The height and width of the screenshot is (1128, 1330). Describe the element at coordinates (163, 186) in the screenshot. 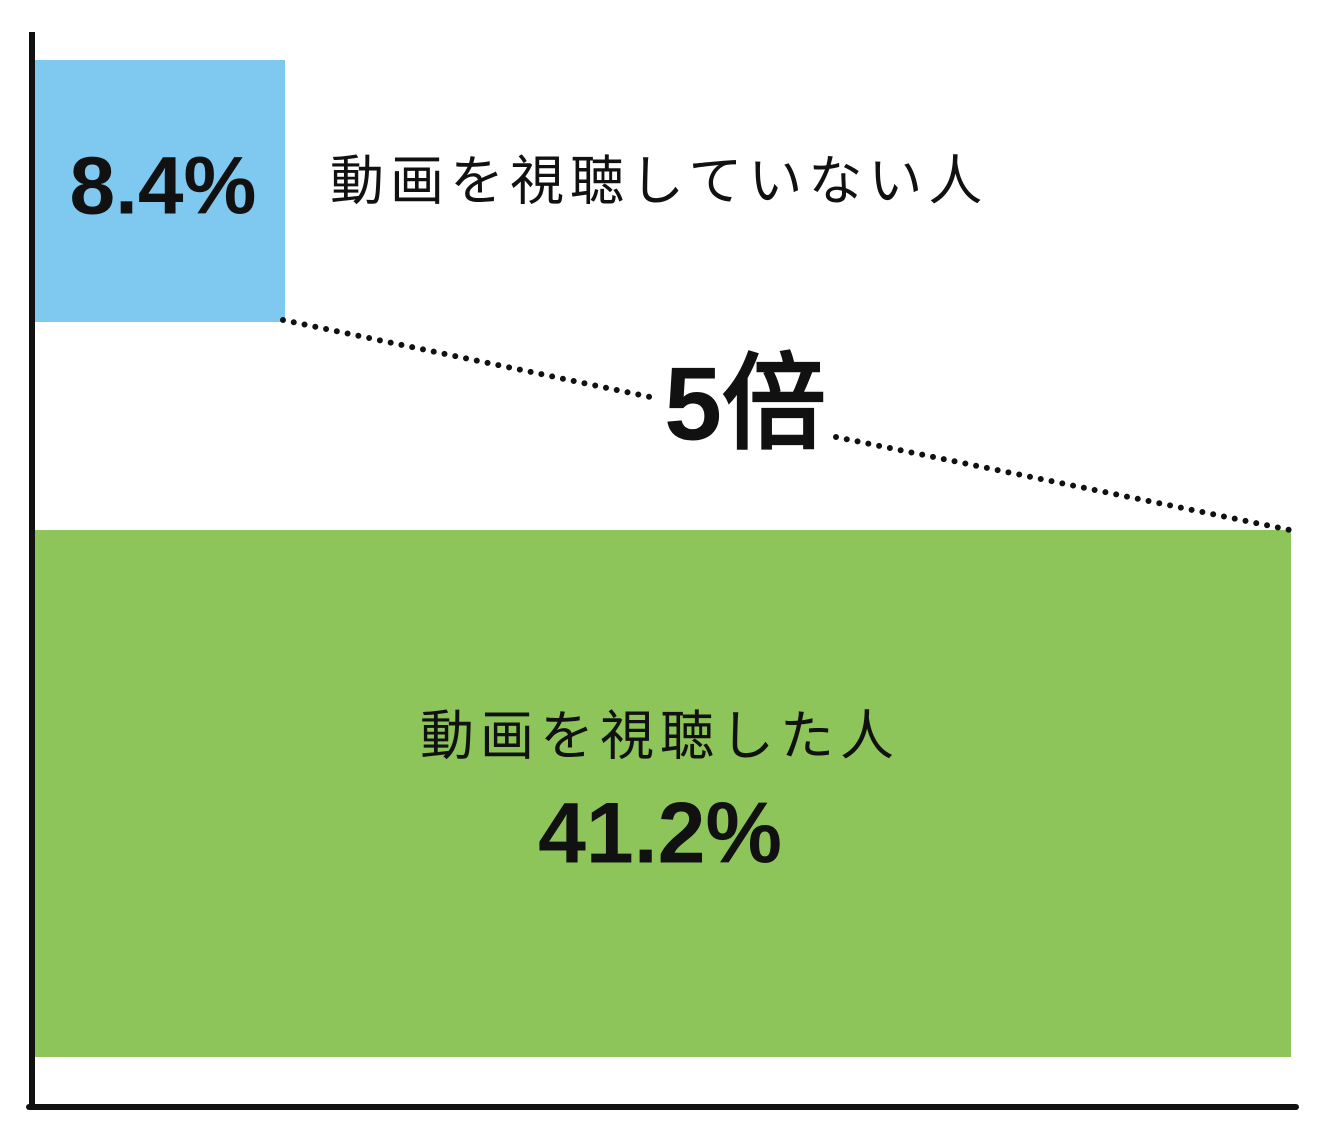

I see `value-label: 8.4%` at that location.